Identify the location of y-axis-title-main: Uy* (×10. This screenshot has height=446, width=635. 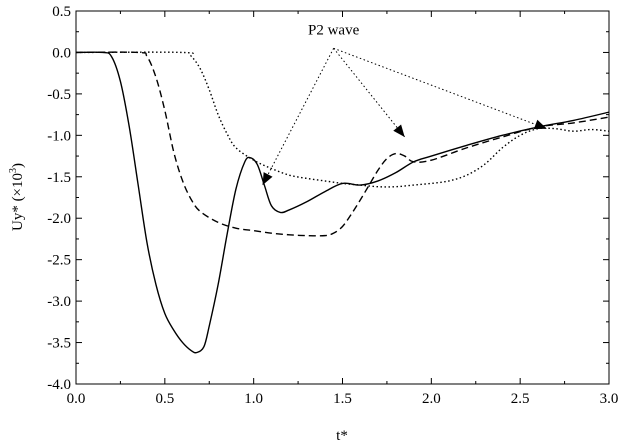
(18, 202).